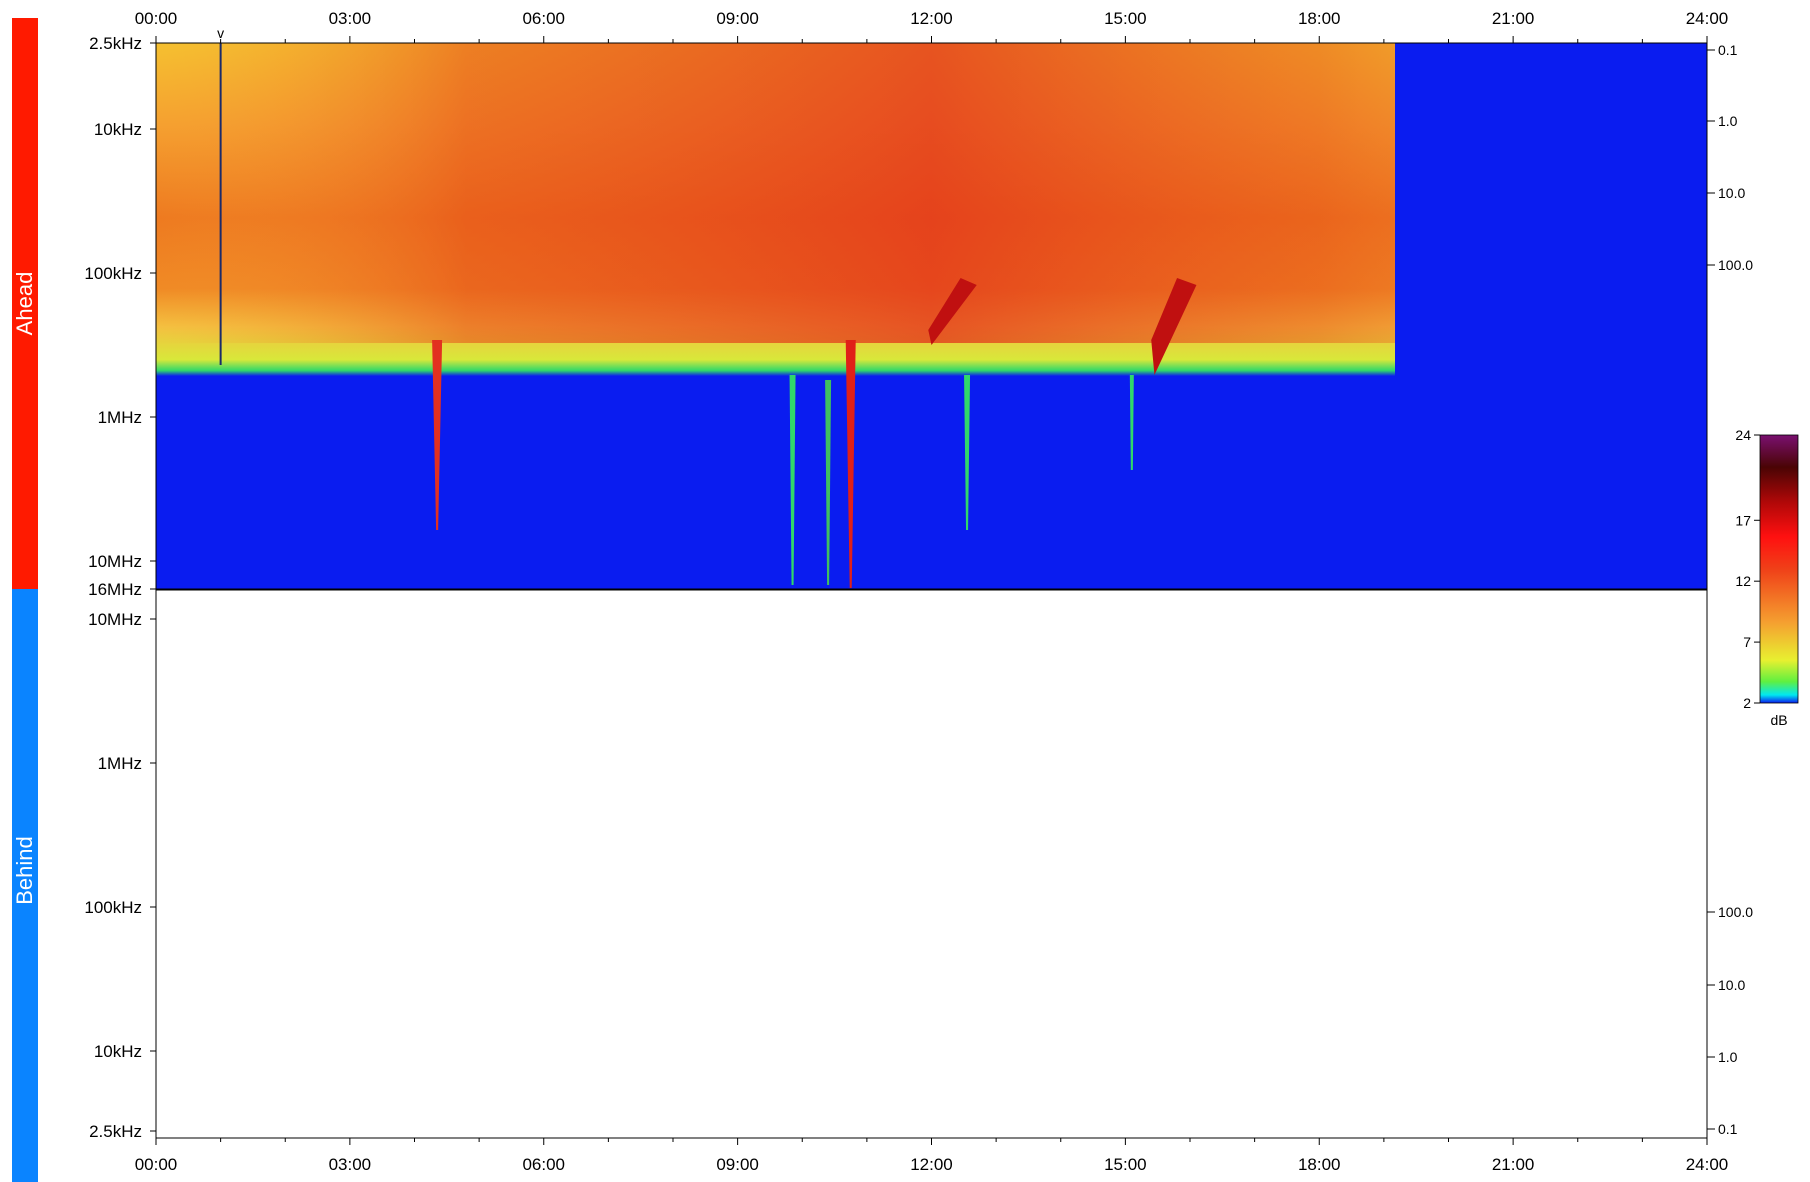  I want to click on colorbar-tick: 12, so click(1743, 581).